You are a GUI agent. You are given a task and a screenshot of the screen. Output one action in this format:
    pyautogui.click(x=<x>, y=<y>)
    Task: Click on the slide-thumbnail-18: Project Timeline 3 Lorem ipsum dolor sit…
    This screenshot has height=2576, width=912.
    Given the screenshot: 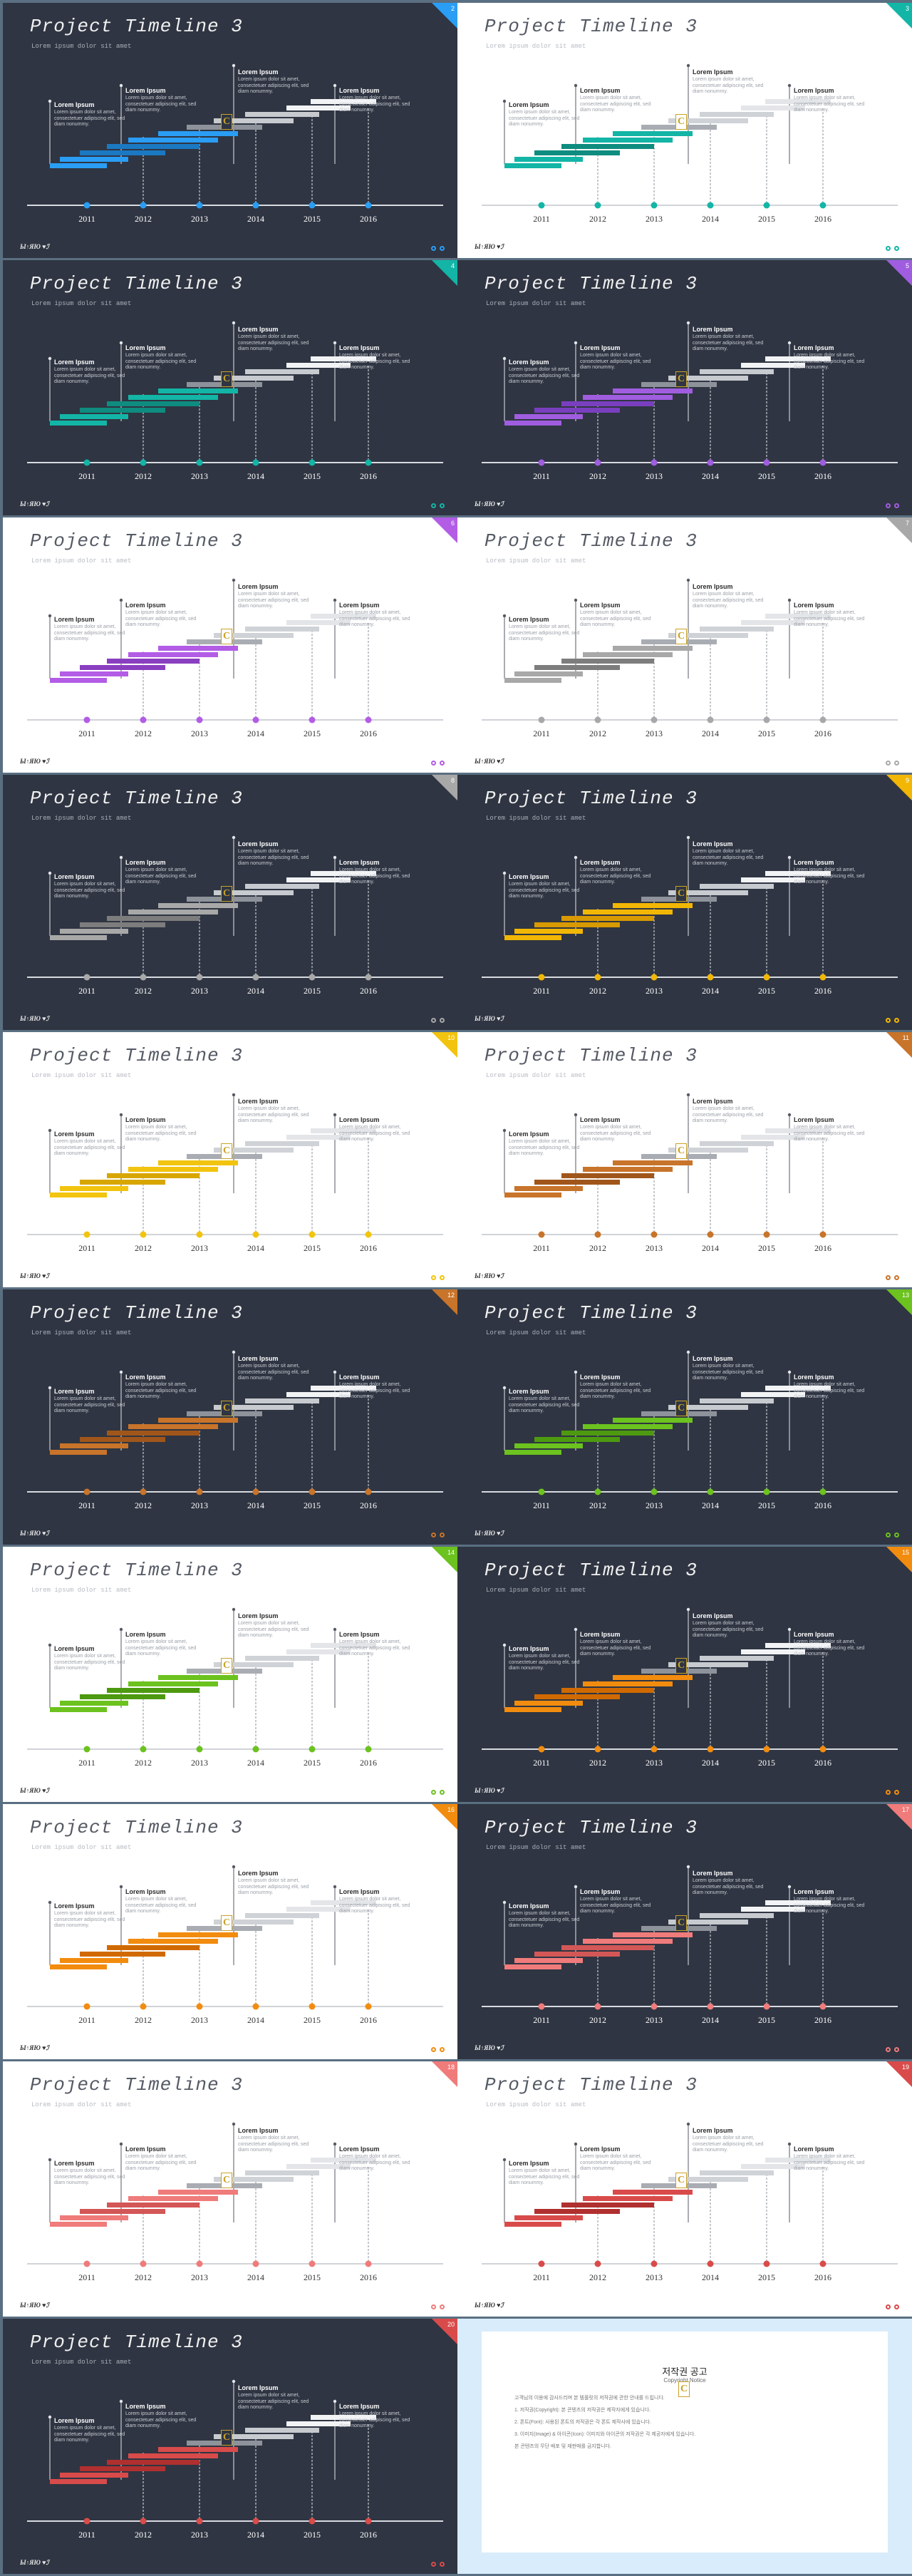 What is the action you would take?
    pyautogui.click(x=230, y=2189)
    